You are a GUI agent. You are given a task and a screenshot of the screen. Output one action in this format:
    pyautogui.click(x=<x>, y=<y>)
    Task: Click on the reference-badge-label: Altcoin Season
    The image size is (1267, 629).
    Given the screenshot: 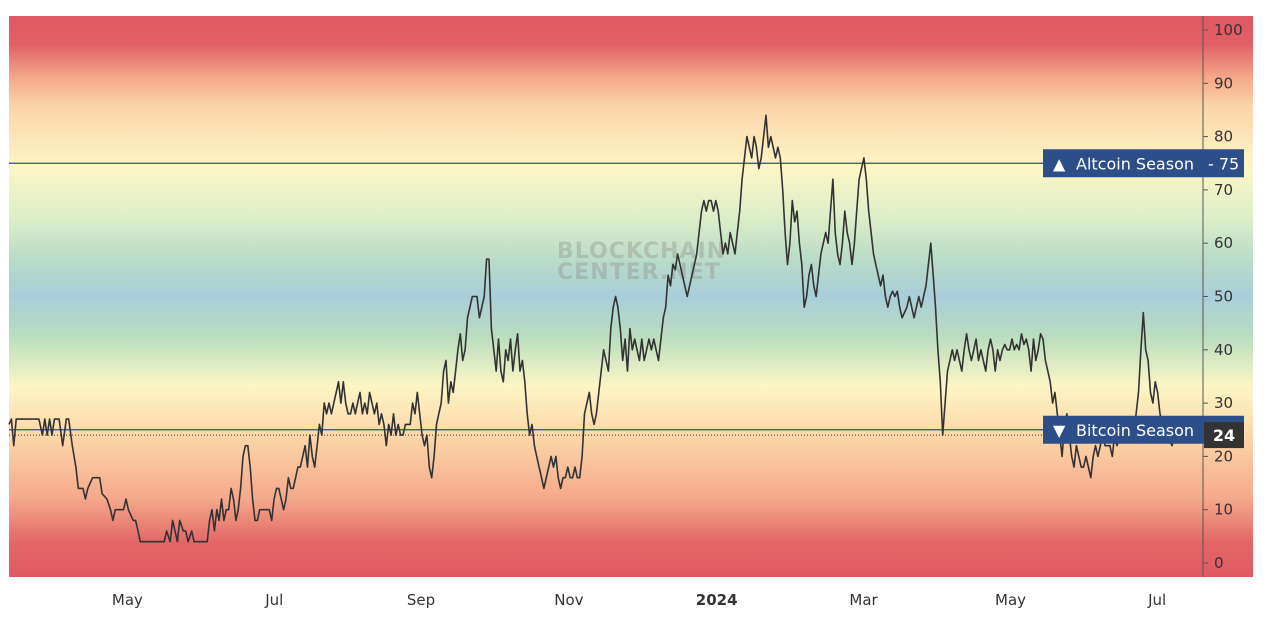 What is the action you would take?
    pyautogui.click(x=1135, y=163)
    